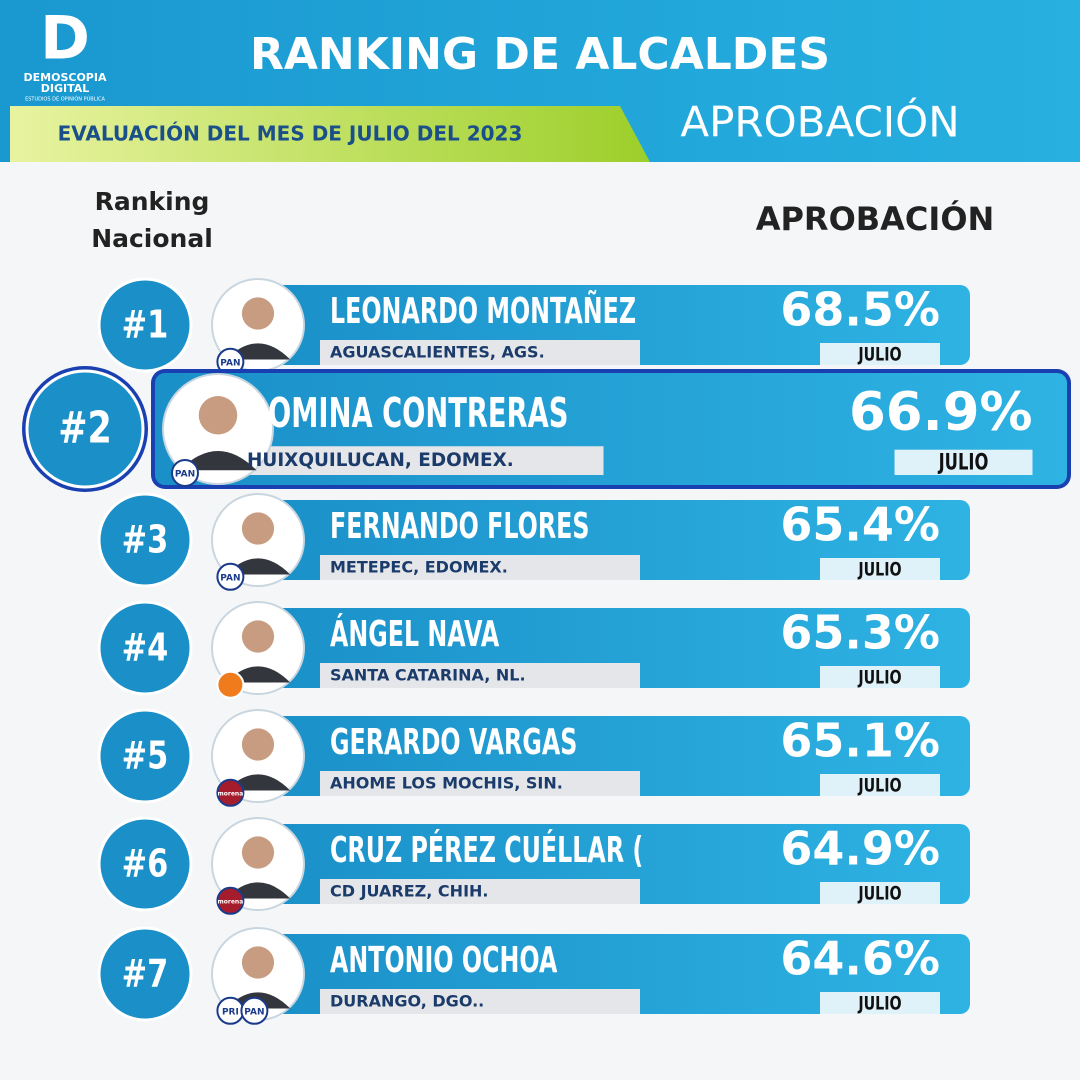  Describe the element at coordinates (444, 960) in the screenshot. I see `mayor-name: ANTONIO OCHOA` at that location.